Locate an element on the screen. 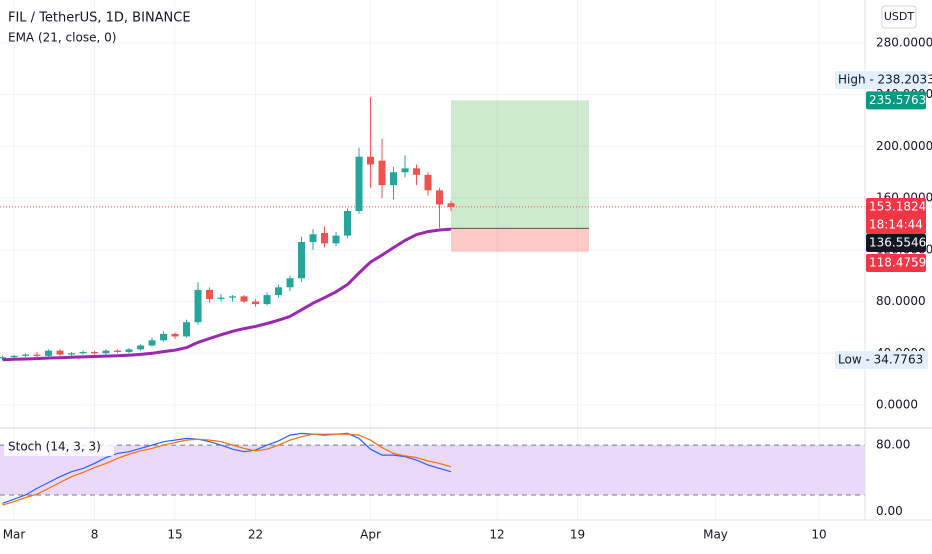 The image size is (932, 554). stop-label-bg is located at coordinates (896, 263).